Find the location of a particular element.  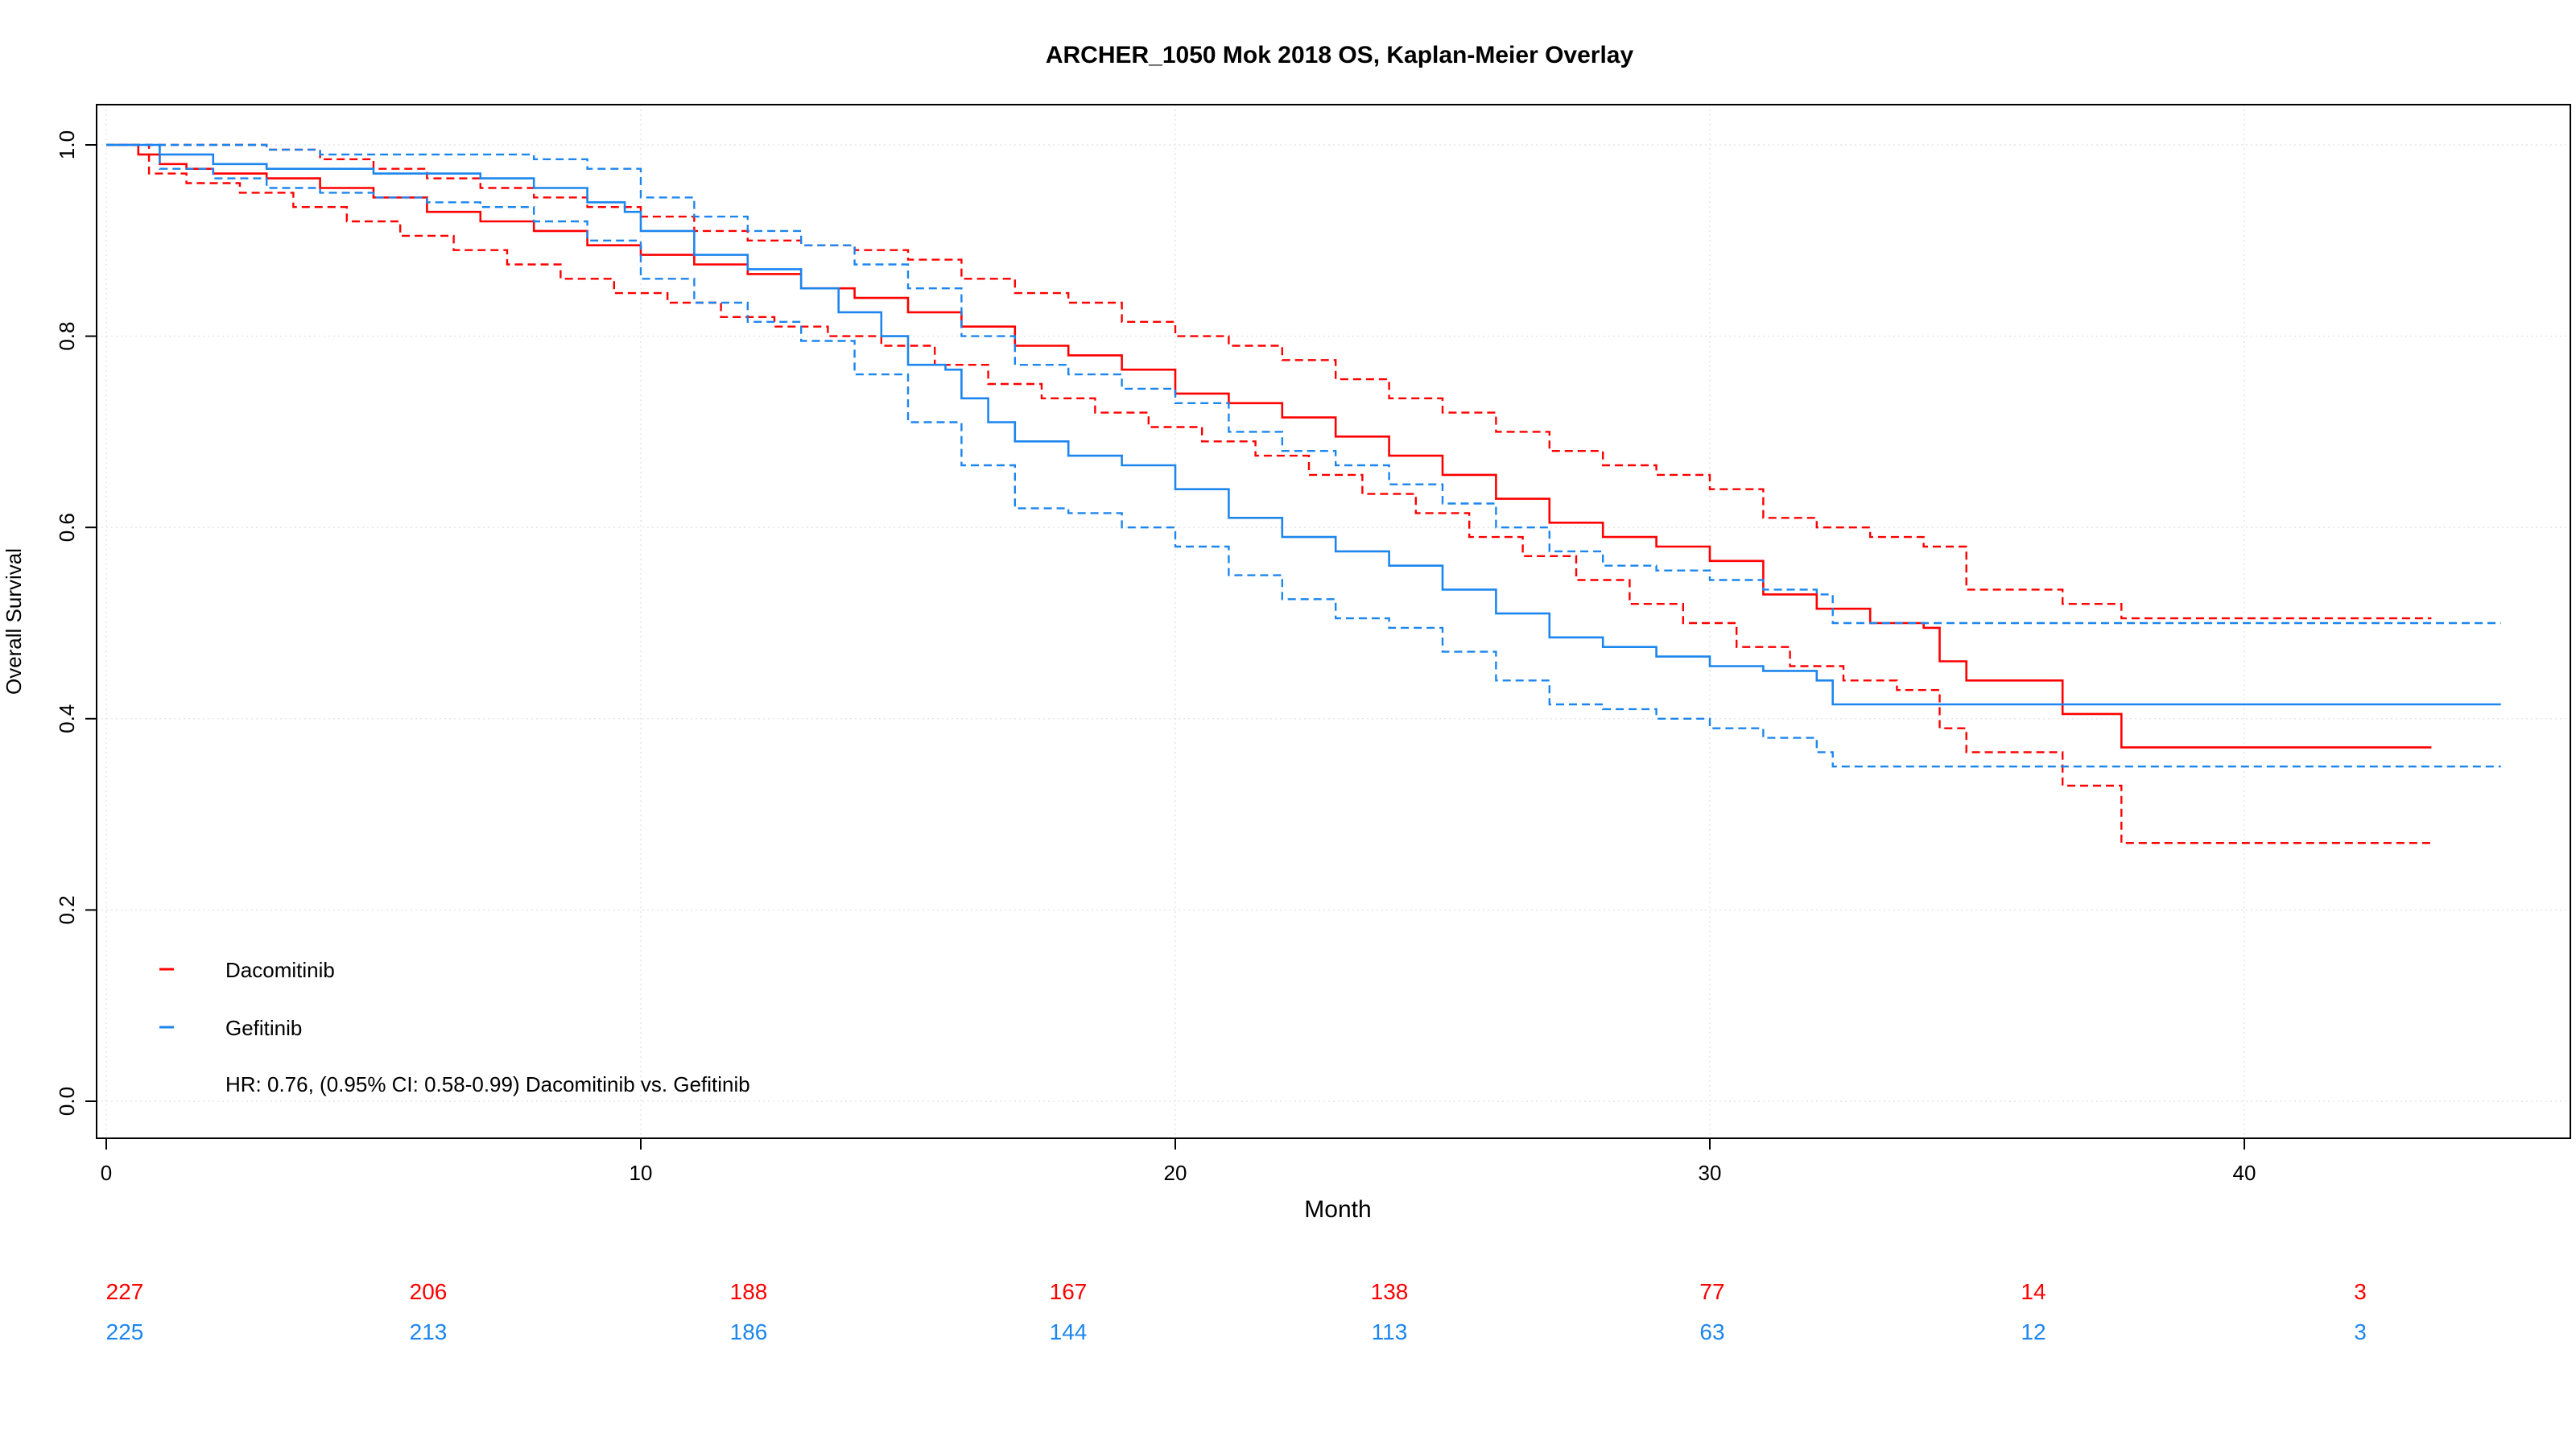

x-tick-label: 0 is located at coordinates (106, 1173).